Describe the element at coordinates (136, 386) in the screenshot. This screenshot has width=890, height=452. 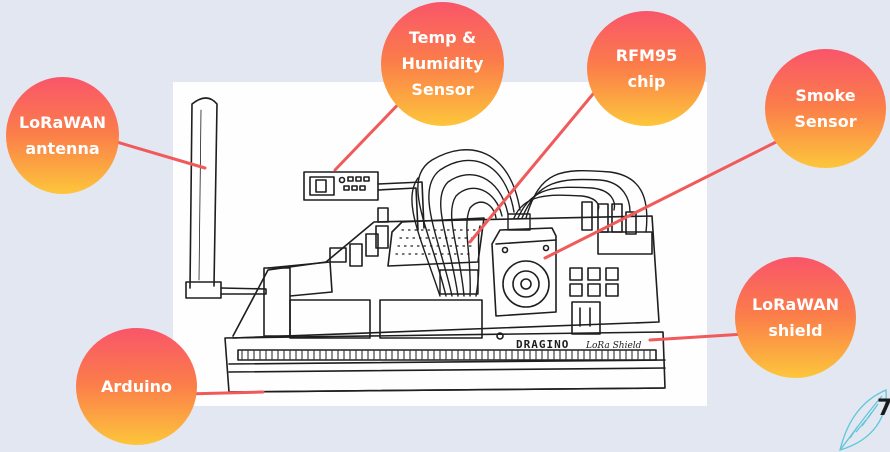
I see `label-arduino: Arduino` at that location.